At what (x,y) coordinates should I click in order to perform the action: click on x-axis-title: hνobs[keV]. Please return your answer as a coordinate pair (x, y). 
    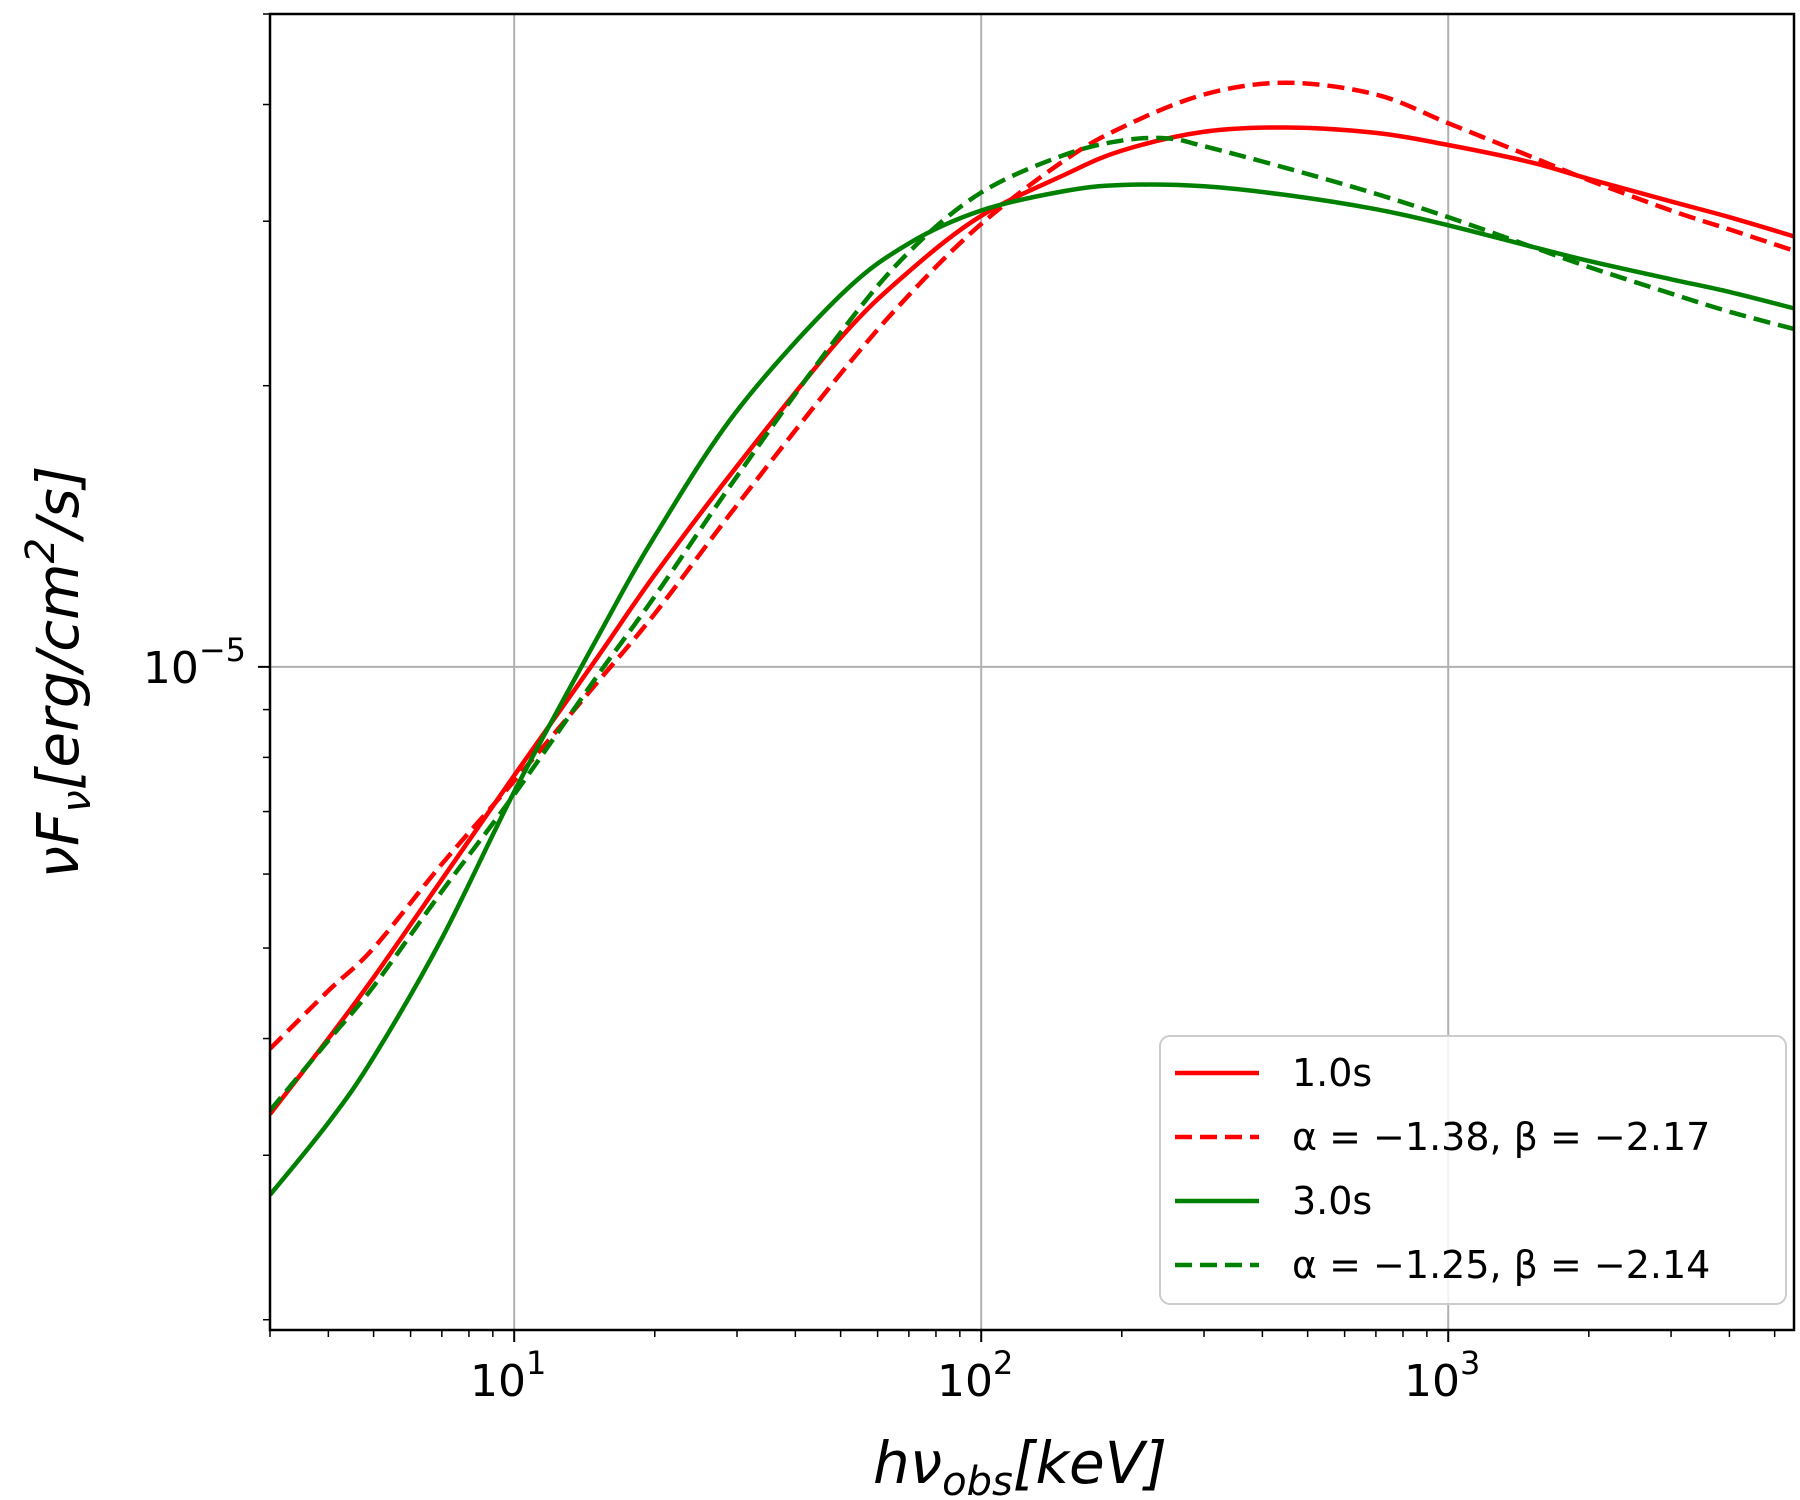
    Looking at the image, I should click on (1020, 1464).